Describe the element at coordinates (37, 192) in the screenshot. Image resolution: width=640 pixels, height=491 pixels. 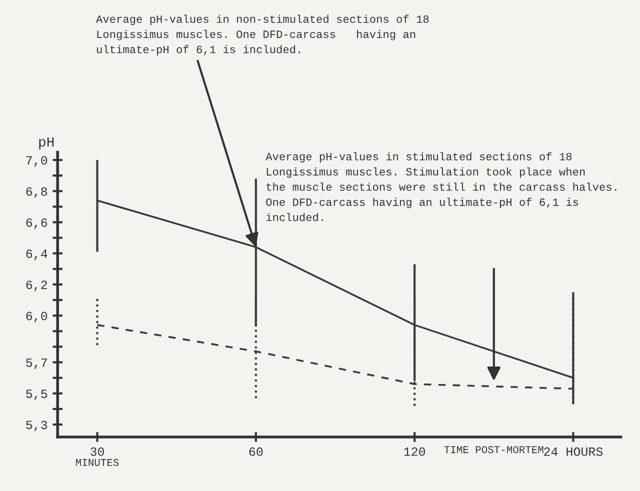
I see `y-tick-label: 6,8` at that location.